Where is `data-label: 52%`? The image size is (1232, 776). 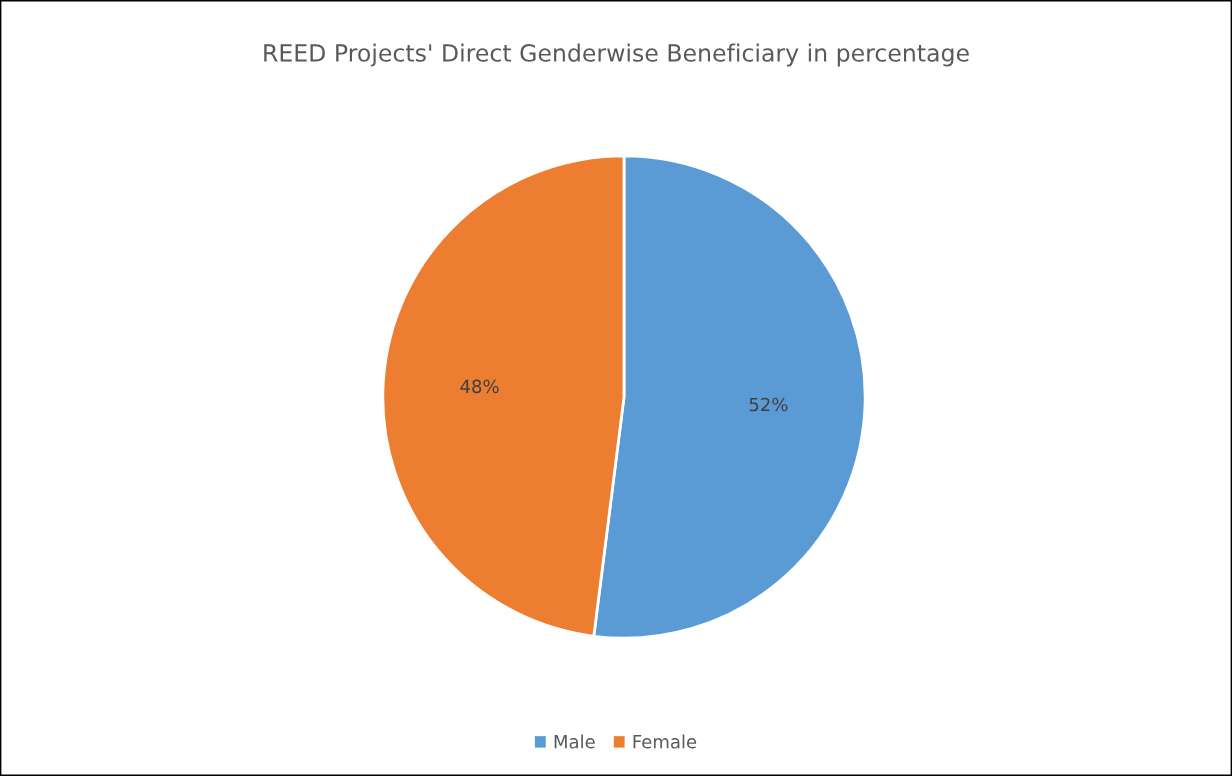
data-label: 52% is located at coordinates (768, 404).